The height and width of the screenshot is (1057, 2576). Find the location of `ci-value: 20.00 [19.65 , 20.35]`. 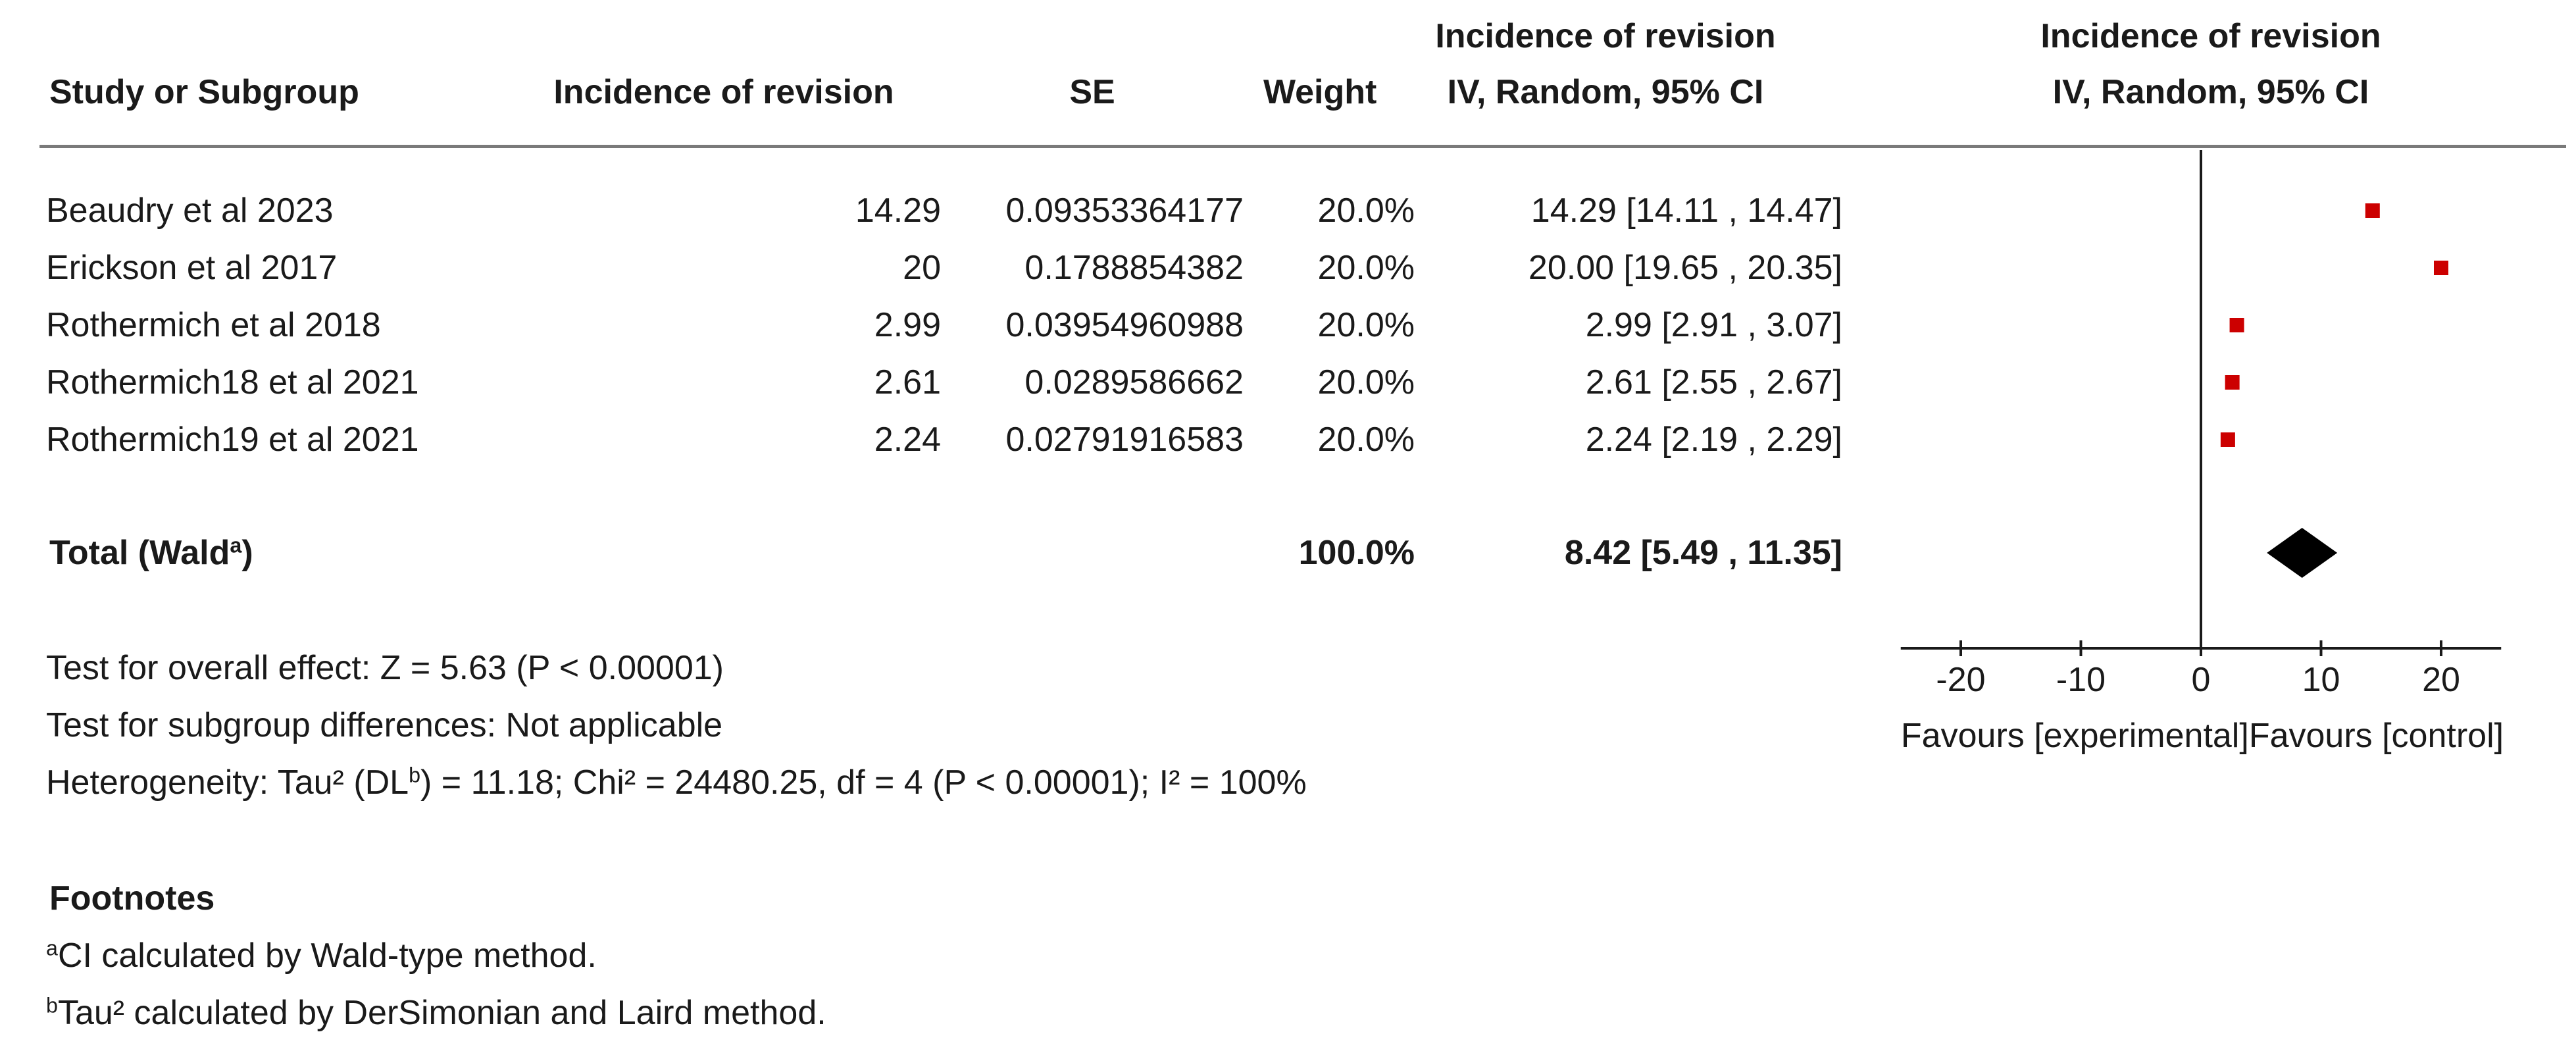

ci-value: 20.00 [19.65 , 20.35] is located at coordinates (1685, 268).